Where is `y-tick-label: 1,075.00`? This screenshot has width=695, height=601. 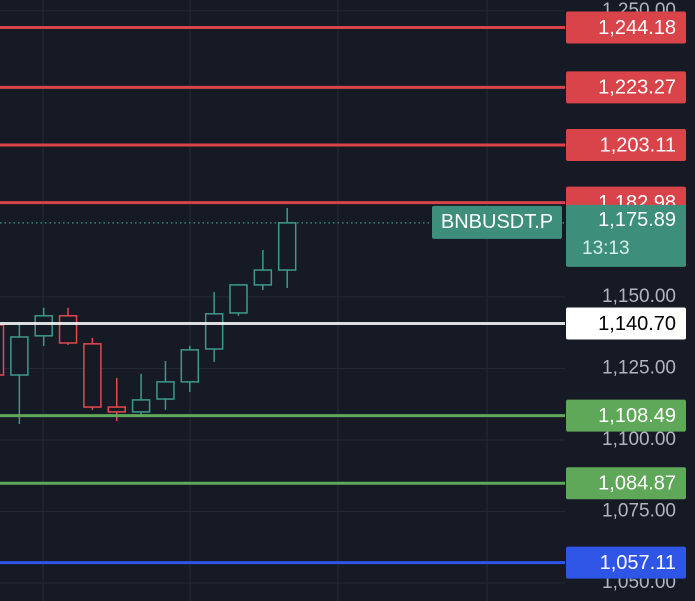
y-tick-label: 1,075.00 is located at coordinates (639, 510).